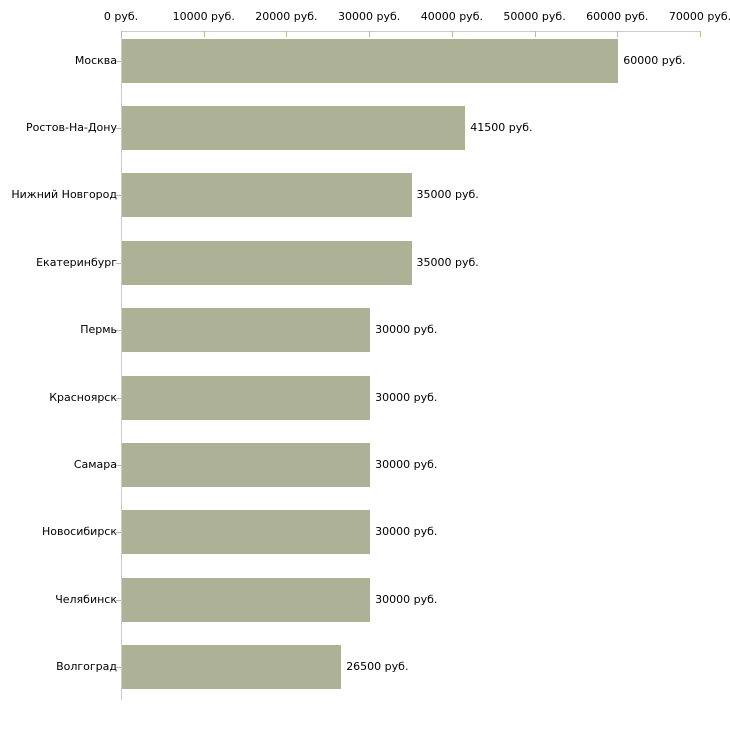 The image size is (730, 730). I want to click on y-axis-line, so click(121, 365).